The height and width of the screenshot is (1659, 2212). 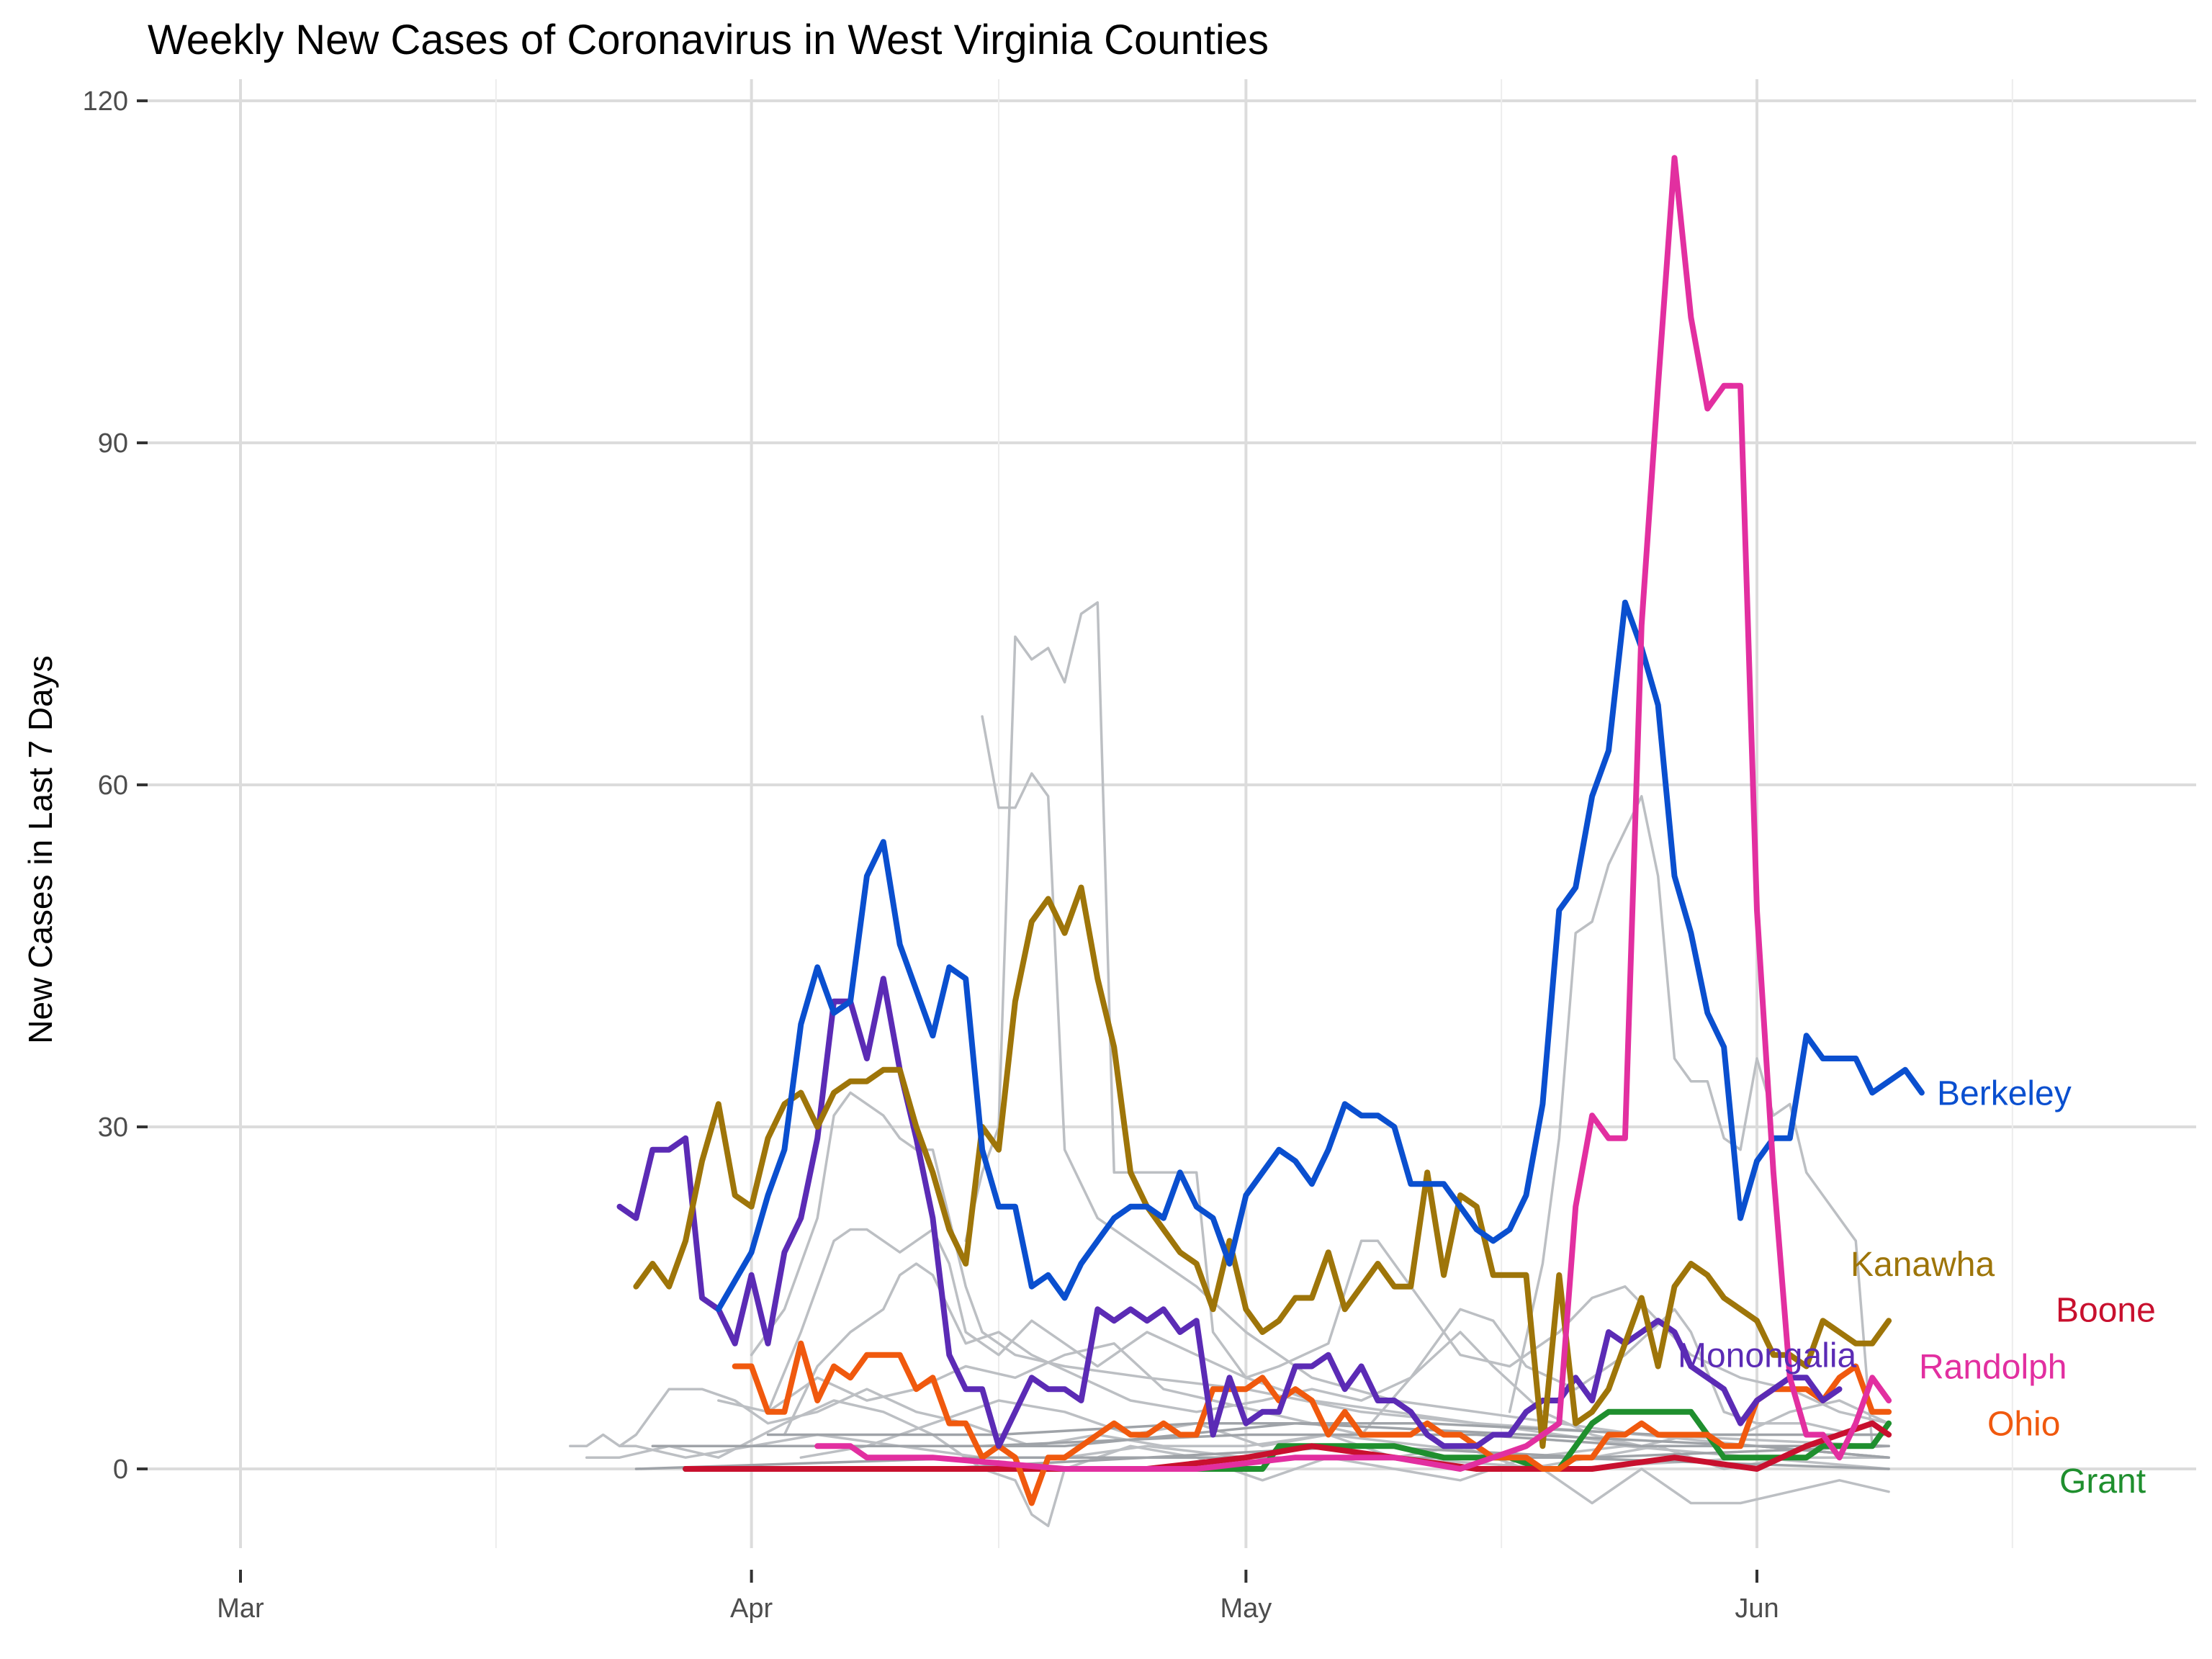 What do you see at coordinates (1757, 1609) in the screenshot?
I see `x-tick-label: Jun` at bounding box center [1757, 1609].